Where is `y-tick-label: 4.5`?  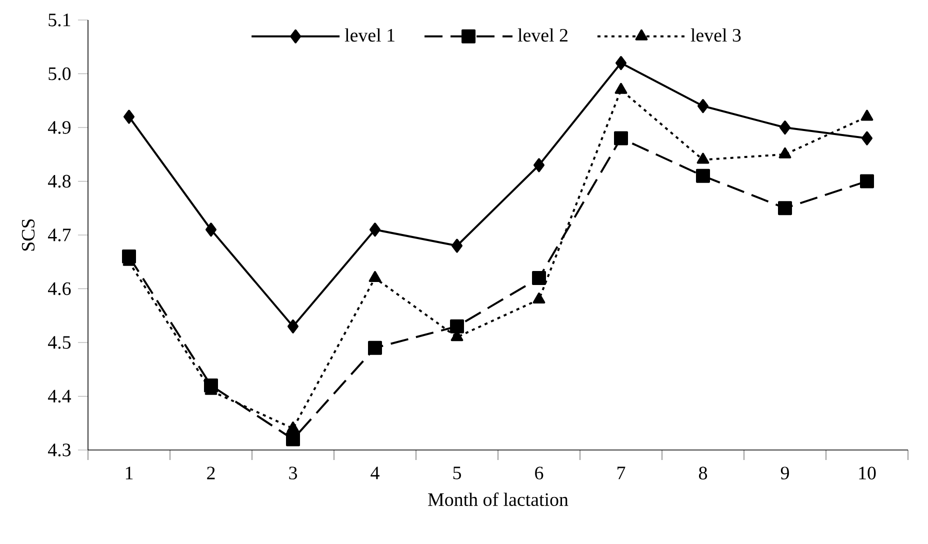 y-tick-label: 4.5 is located at coordinates (59, 342).